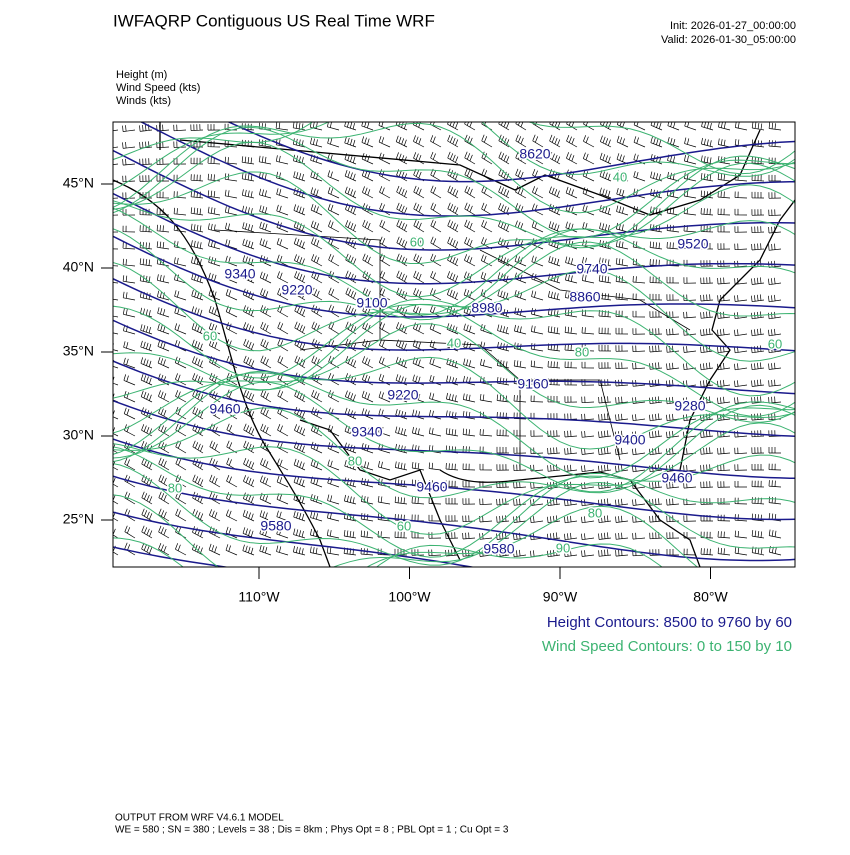  What do you see at coordinates (274, 20) in the screenshot?
I see `title: IWFAQRP Contiguous US Real Time WRF` at bounding box center [274, 20].